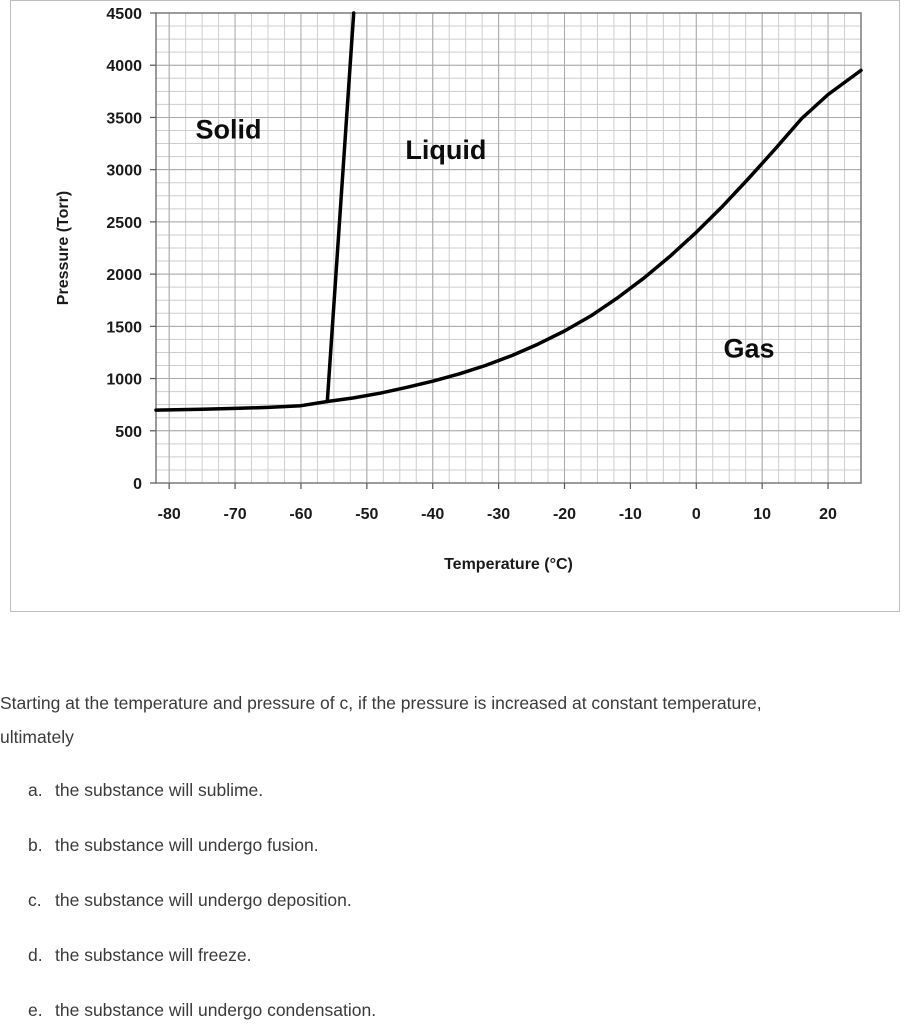  Describe the element at coordinates (35, 1010) in the screenshot. I see `option-e-letter: e.` at that location.